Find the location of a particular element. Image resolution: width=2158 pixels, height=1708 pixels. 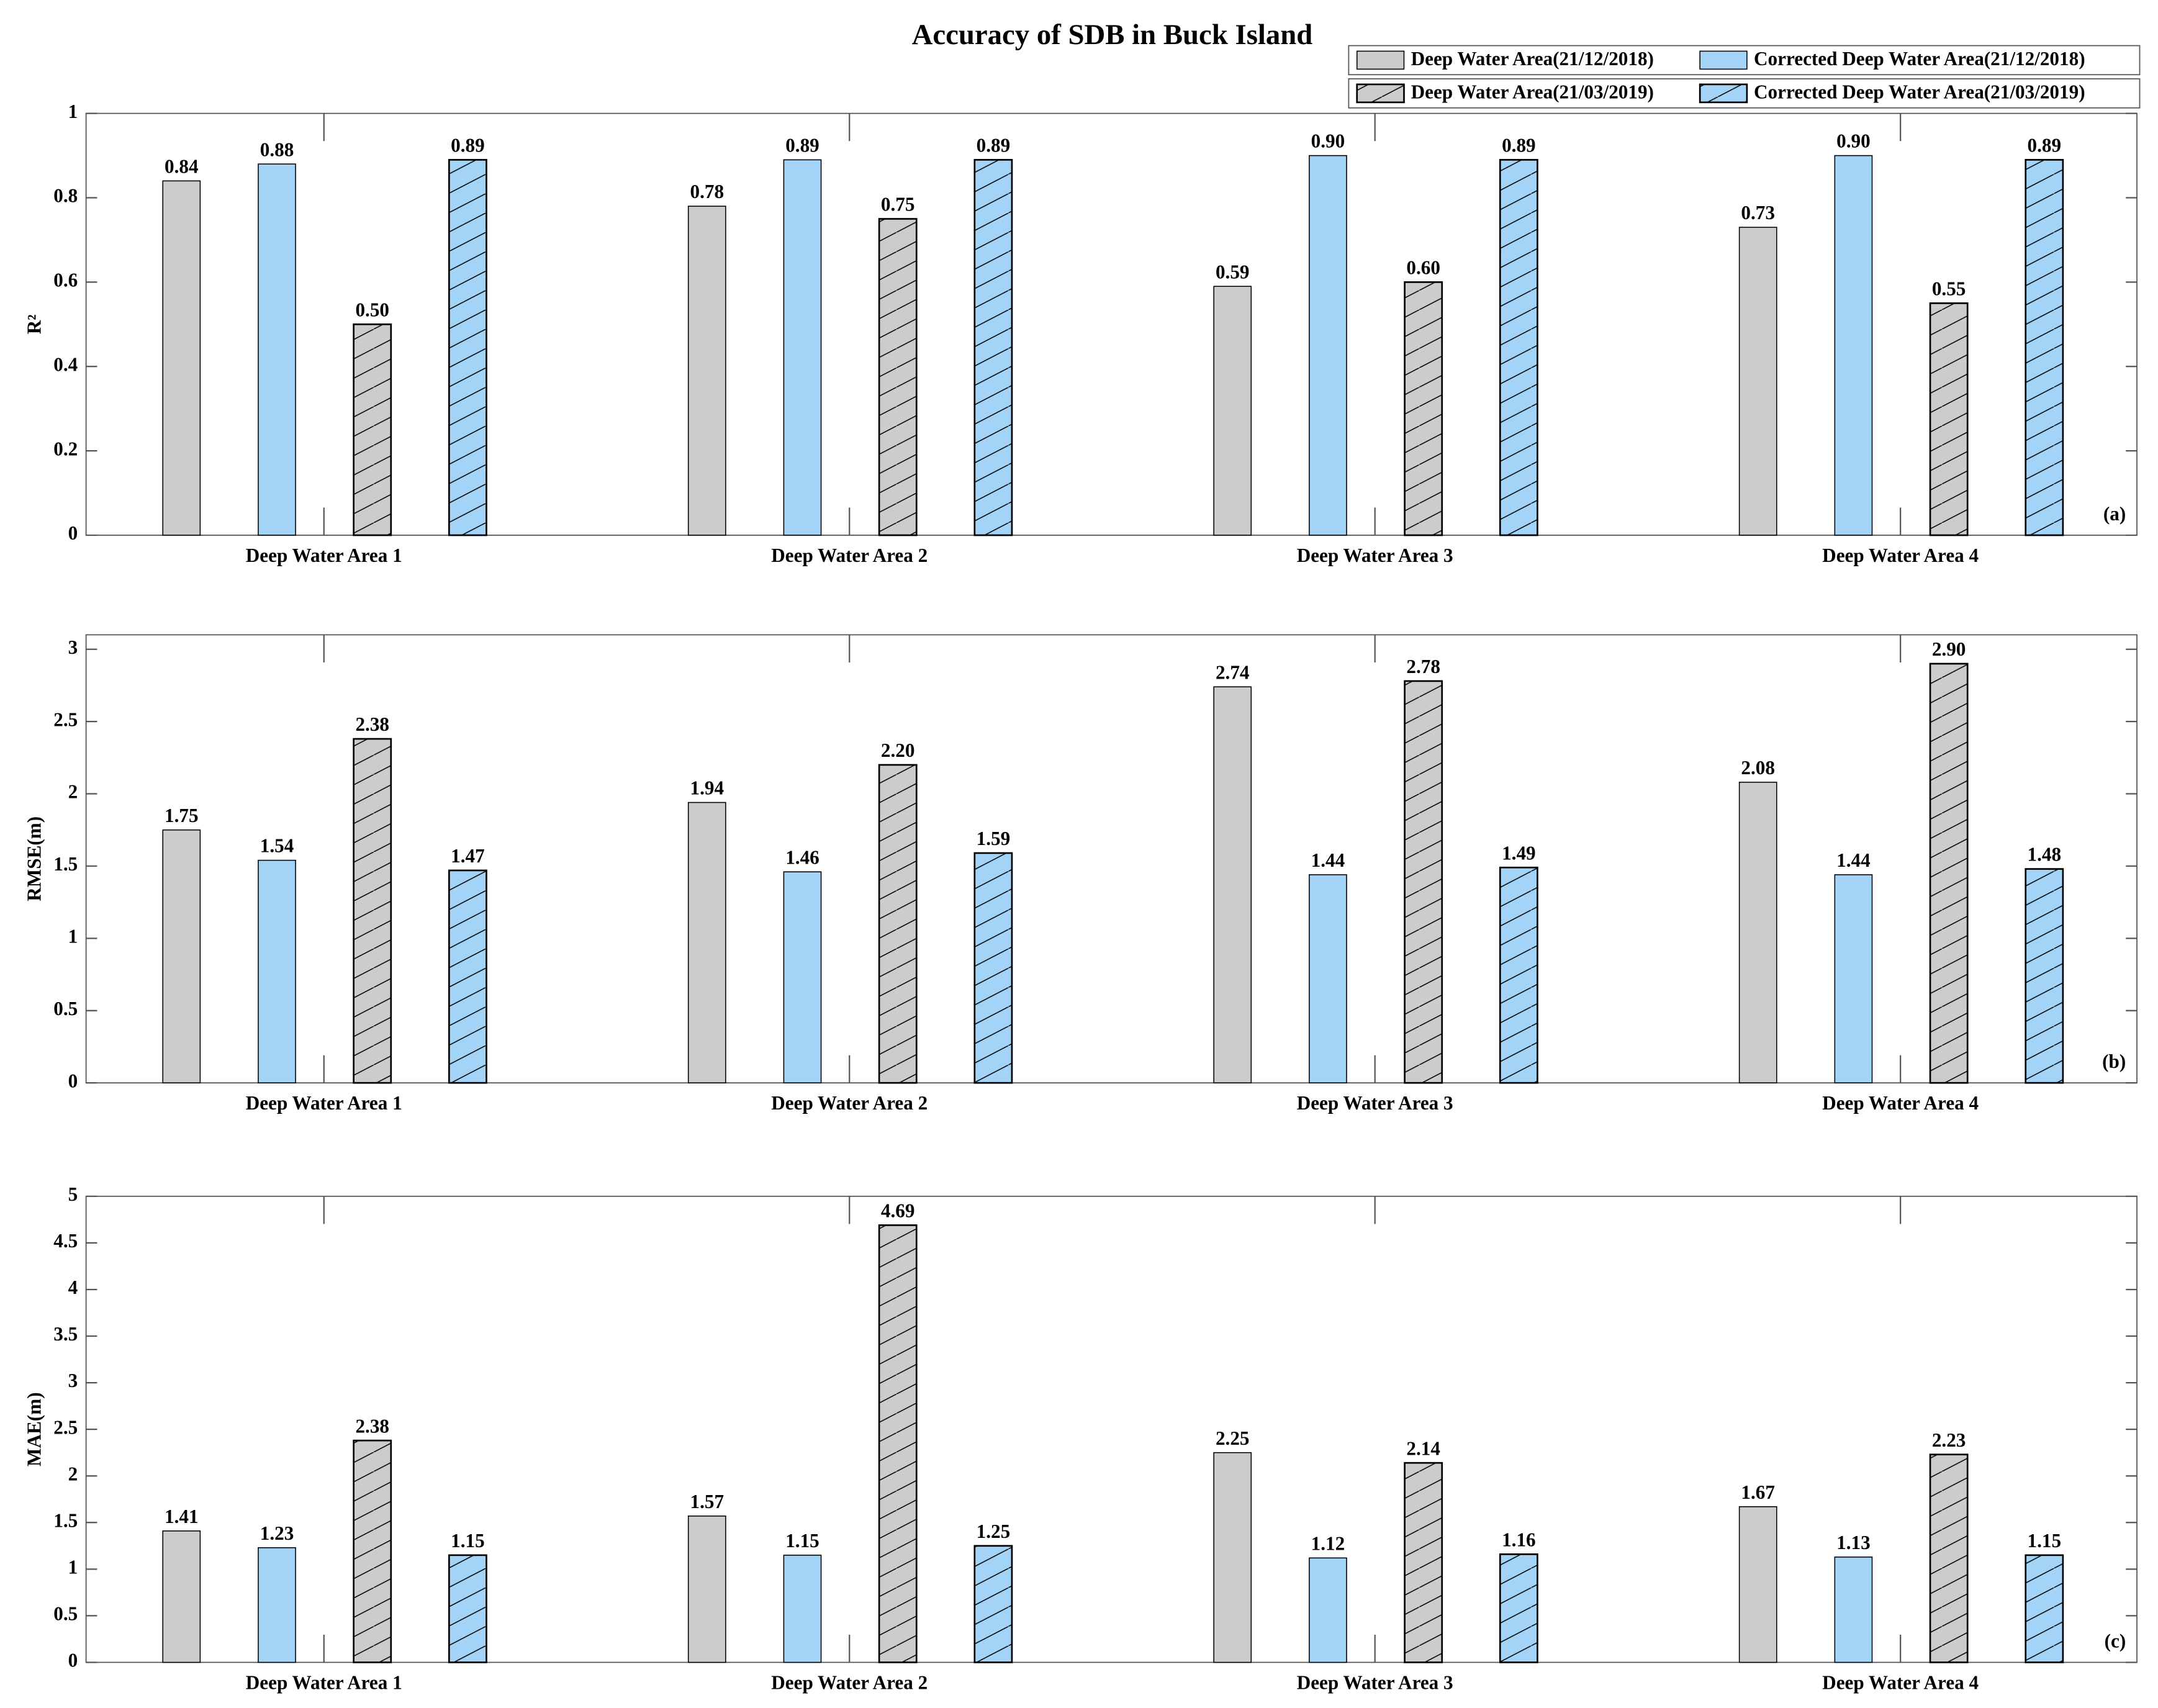

panel-label: (a) is located at coordinates (2114, 514).